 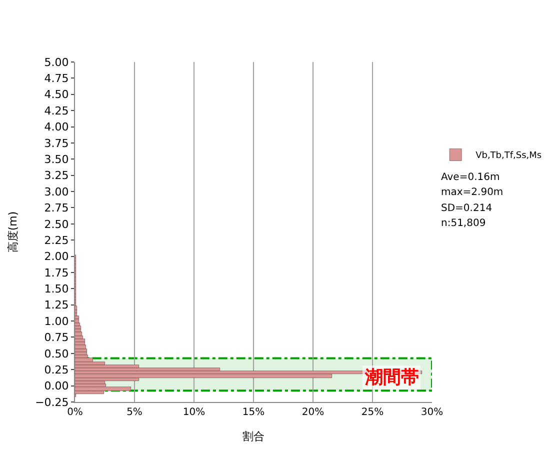 What do you see at coordinates (372, 412) in the screenshot?
I see `x-tick-label: 25%` at bounding box center [372, 412].